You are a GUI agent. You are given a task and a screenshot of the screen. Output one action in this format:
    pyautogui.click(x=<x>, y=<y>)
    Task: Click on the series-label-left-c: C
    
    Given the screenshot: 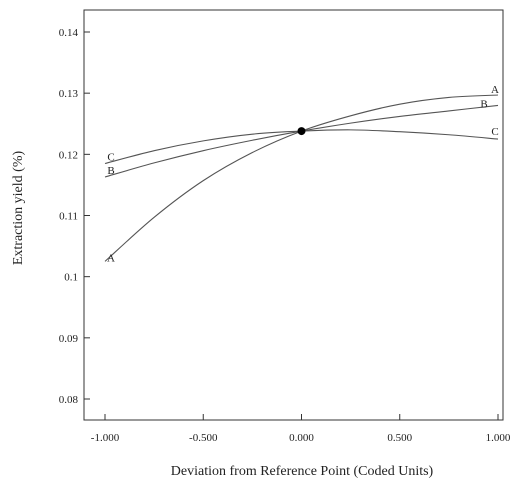 What is the action you would take?
    pyautogui.click(x=110, y=158)
    